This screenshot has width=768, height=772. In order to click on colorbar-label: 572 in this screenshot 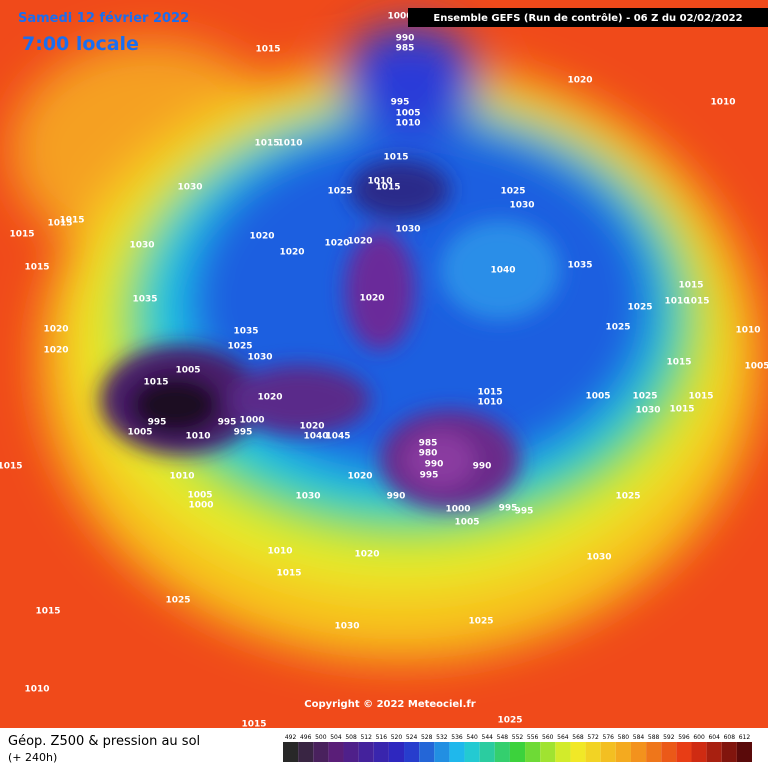, I will do `click(593, 737)`.